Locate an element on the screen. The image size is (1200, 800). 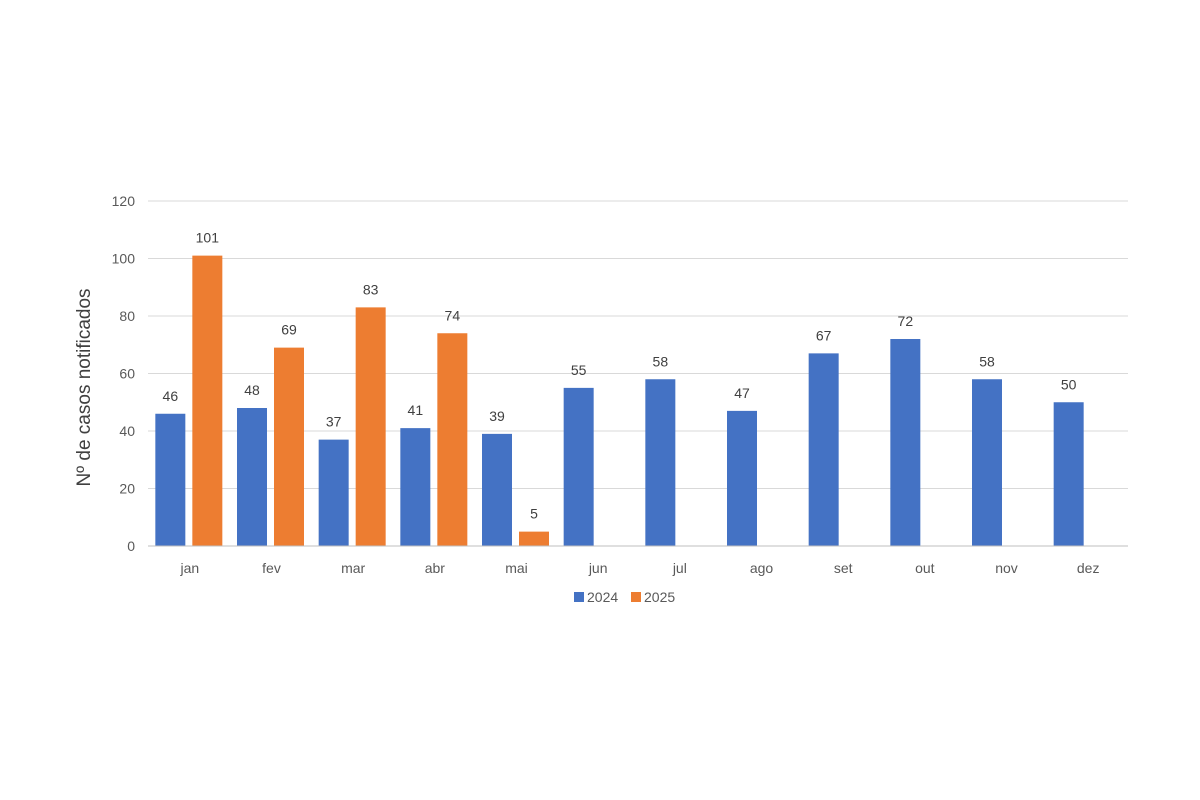
y-tick-label: 80 is located at coordinates (127, 316).